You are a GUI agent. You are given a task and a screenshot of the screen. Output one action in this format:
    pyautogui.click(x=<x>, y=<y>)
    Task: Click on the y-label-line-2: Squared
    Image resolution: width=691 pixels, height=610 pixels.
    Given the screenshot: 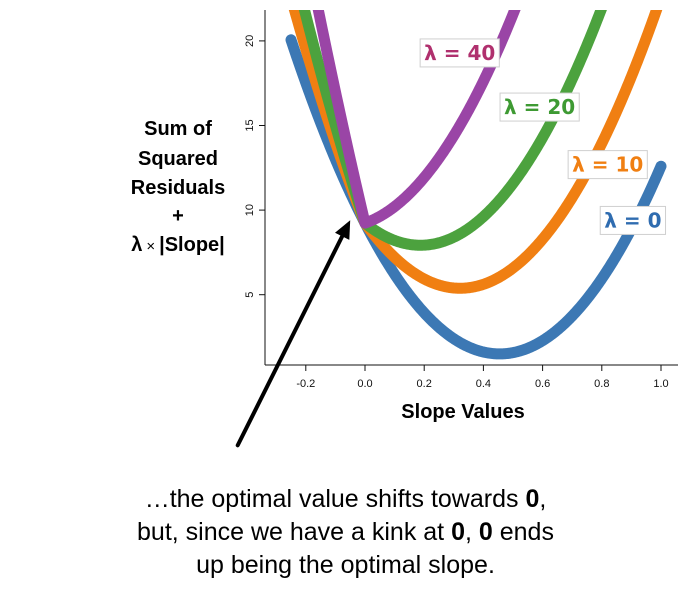 What is the action you would take?
    pyautogui.click(x=178, y=159)
    